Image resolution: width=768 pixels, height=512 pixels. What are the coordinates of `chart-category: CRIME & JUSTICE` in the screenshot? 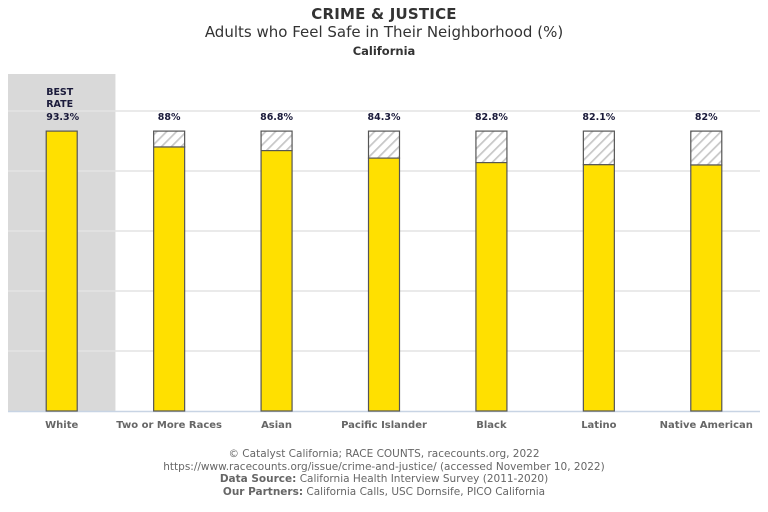 It's located at (384, 14).